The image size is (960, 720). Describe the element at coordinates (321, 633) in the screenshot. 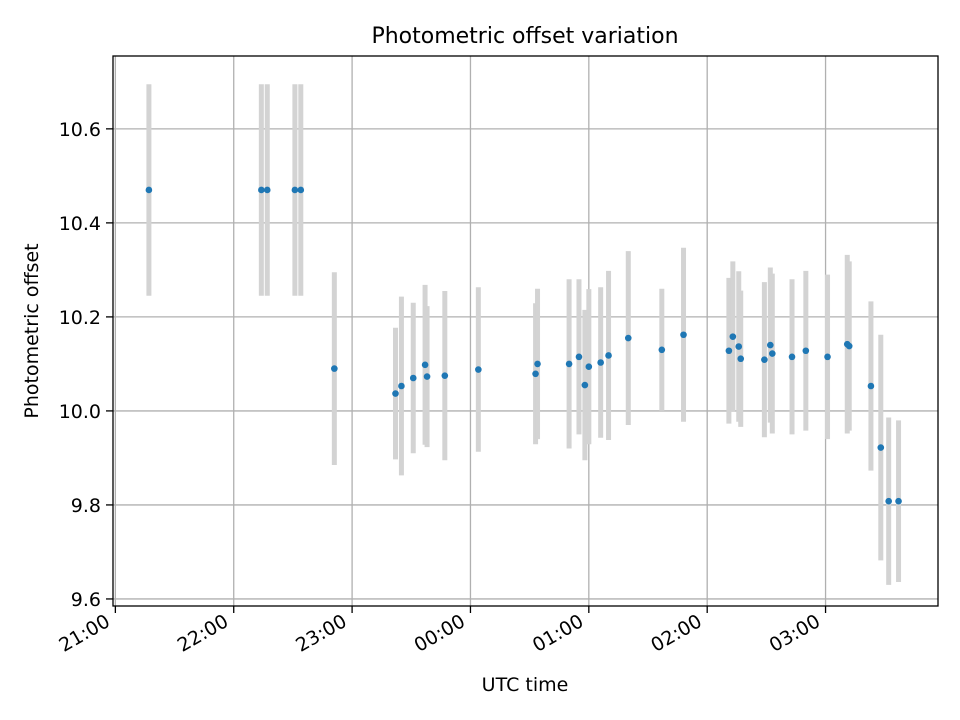

I see `x-tick-label: 23:00` at that location.